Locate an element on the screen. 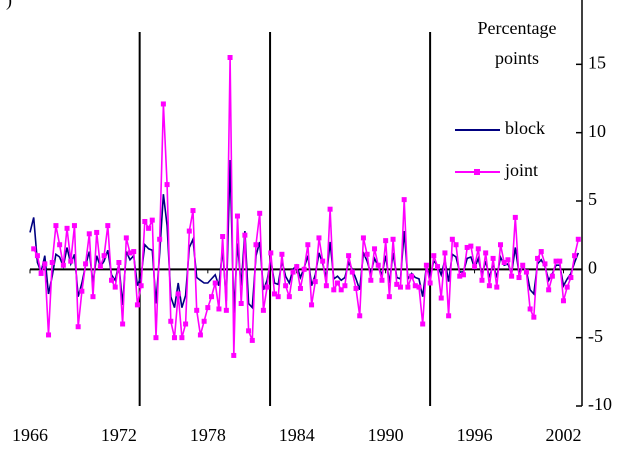  y-tick-label: -5 is located at coordinates (595, 336).